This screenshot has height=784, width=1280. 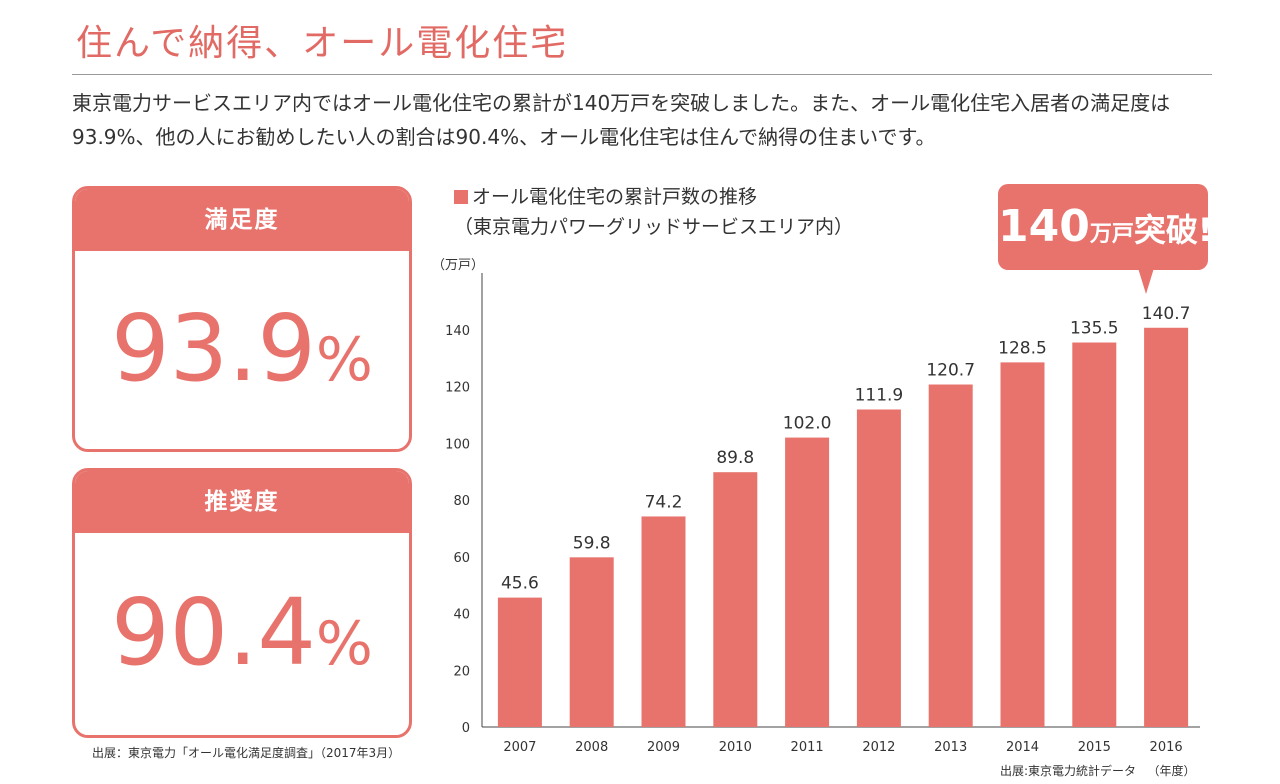 What do you see at coordinates (461, 558) in the screenshot?
I see `y-tick-label: 60` at bounding box center [461, 558].